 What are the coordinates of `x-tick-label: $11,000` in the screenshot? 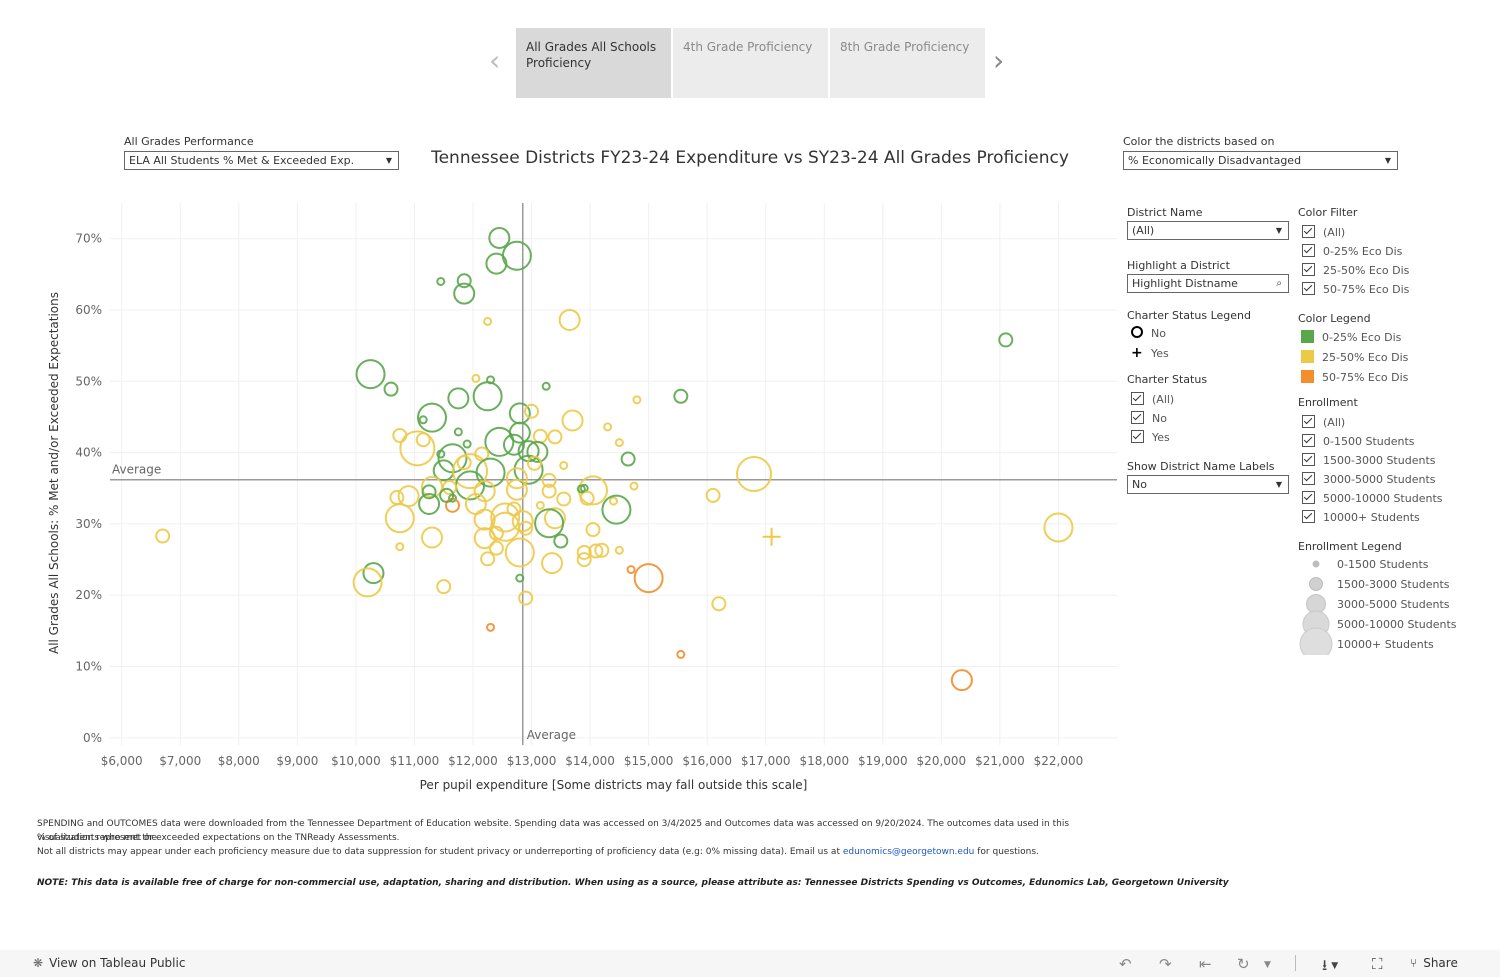 It's located at (415, 761).